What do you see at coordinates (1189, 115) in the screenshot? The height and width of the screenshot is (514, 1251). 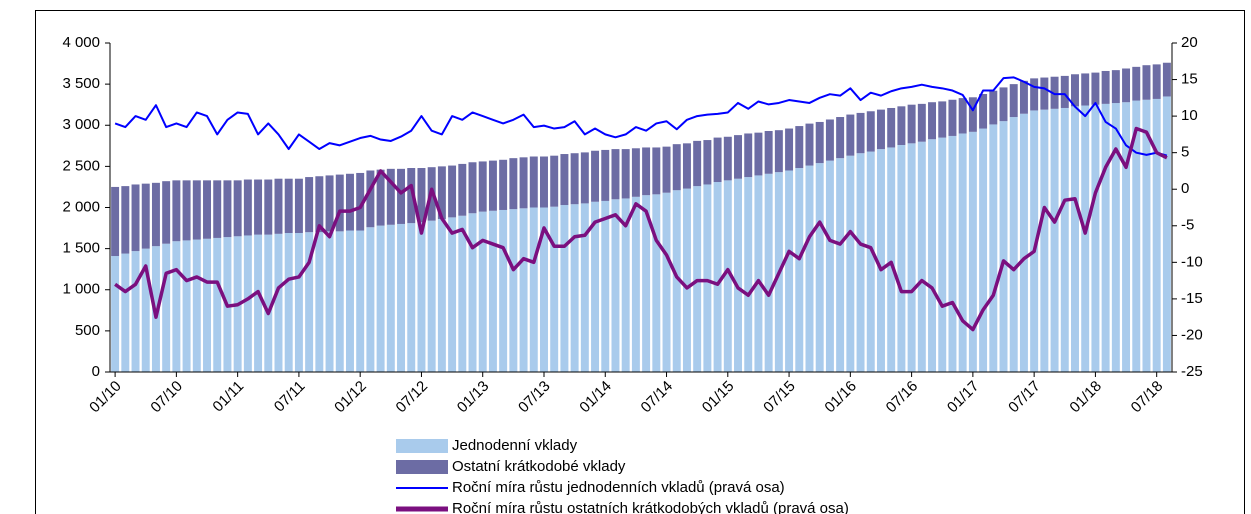 I see `y2-tick-label: 10` at bounding box center [1189, 115].